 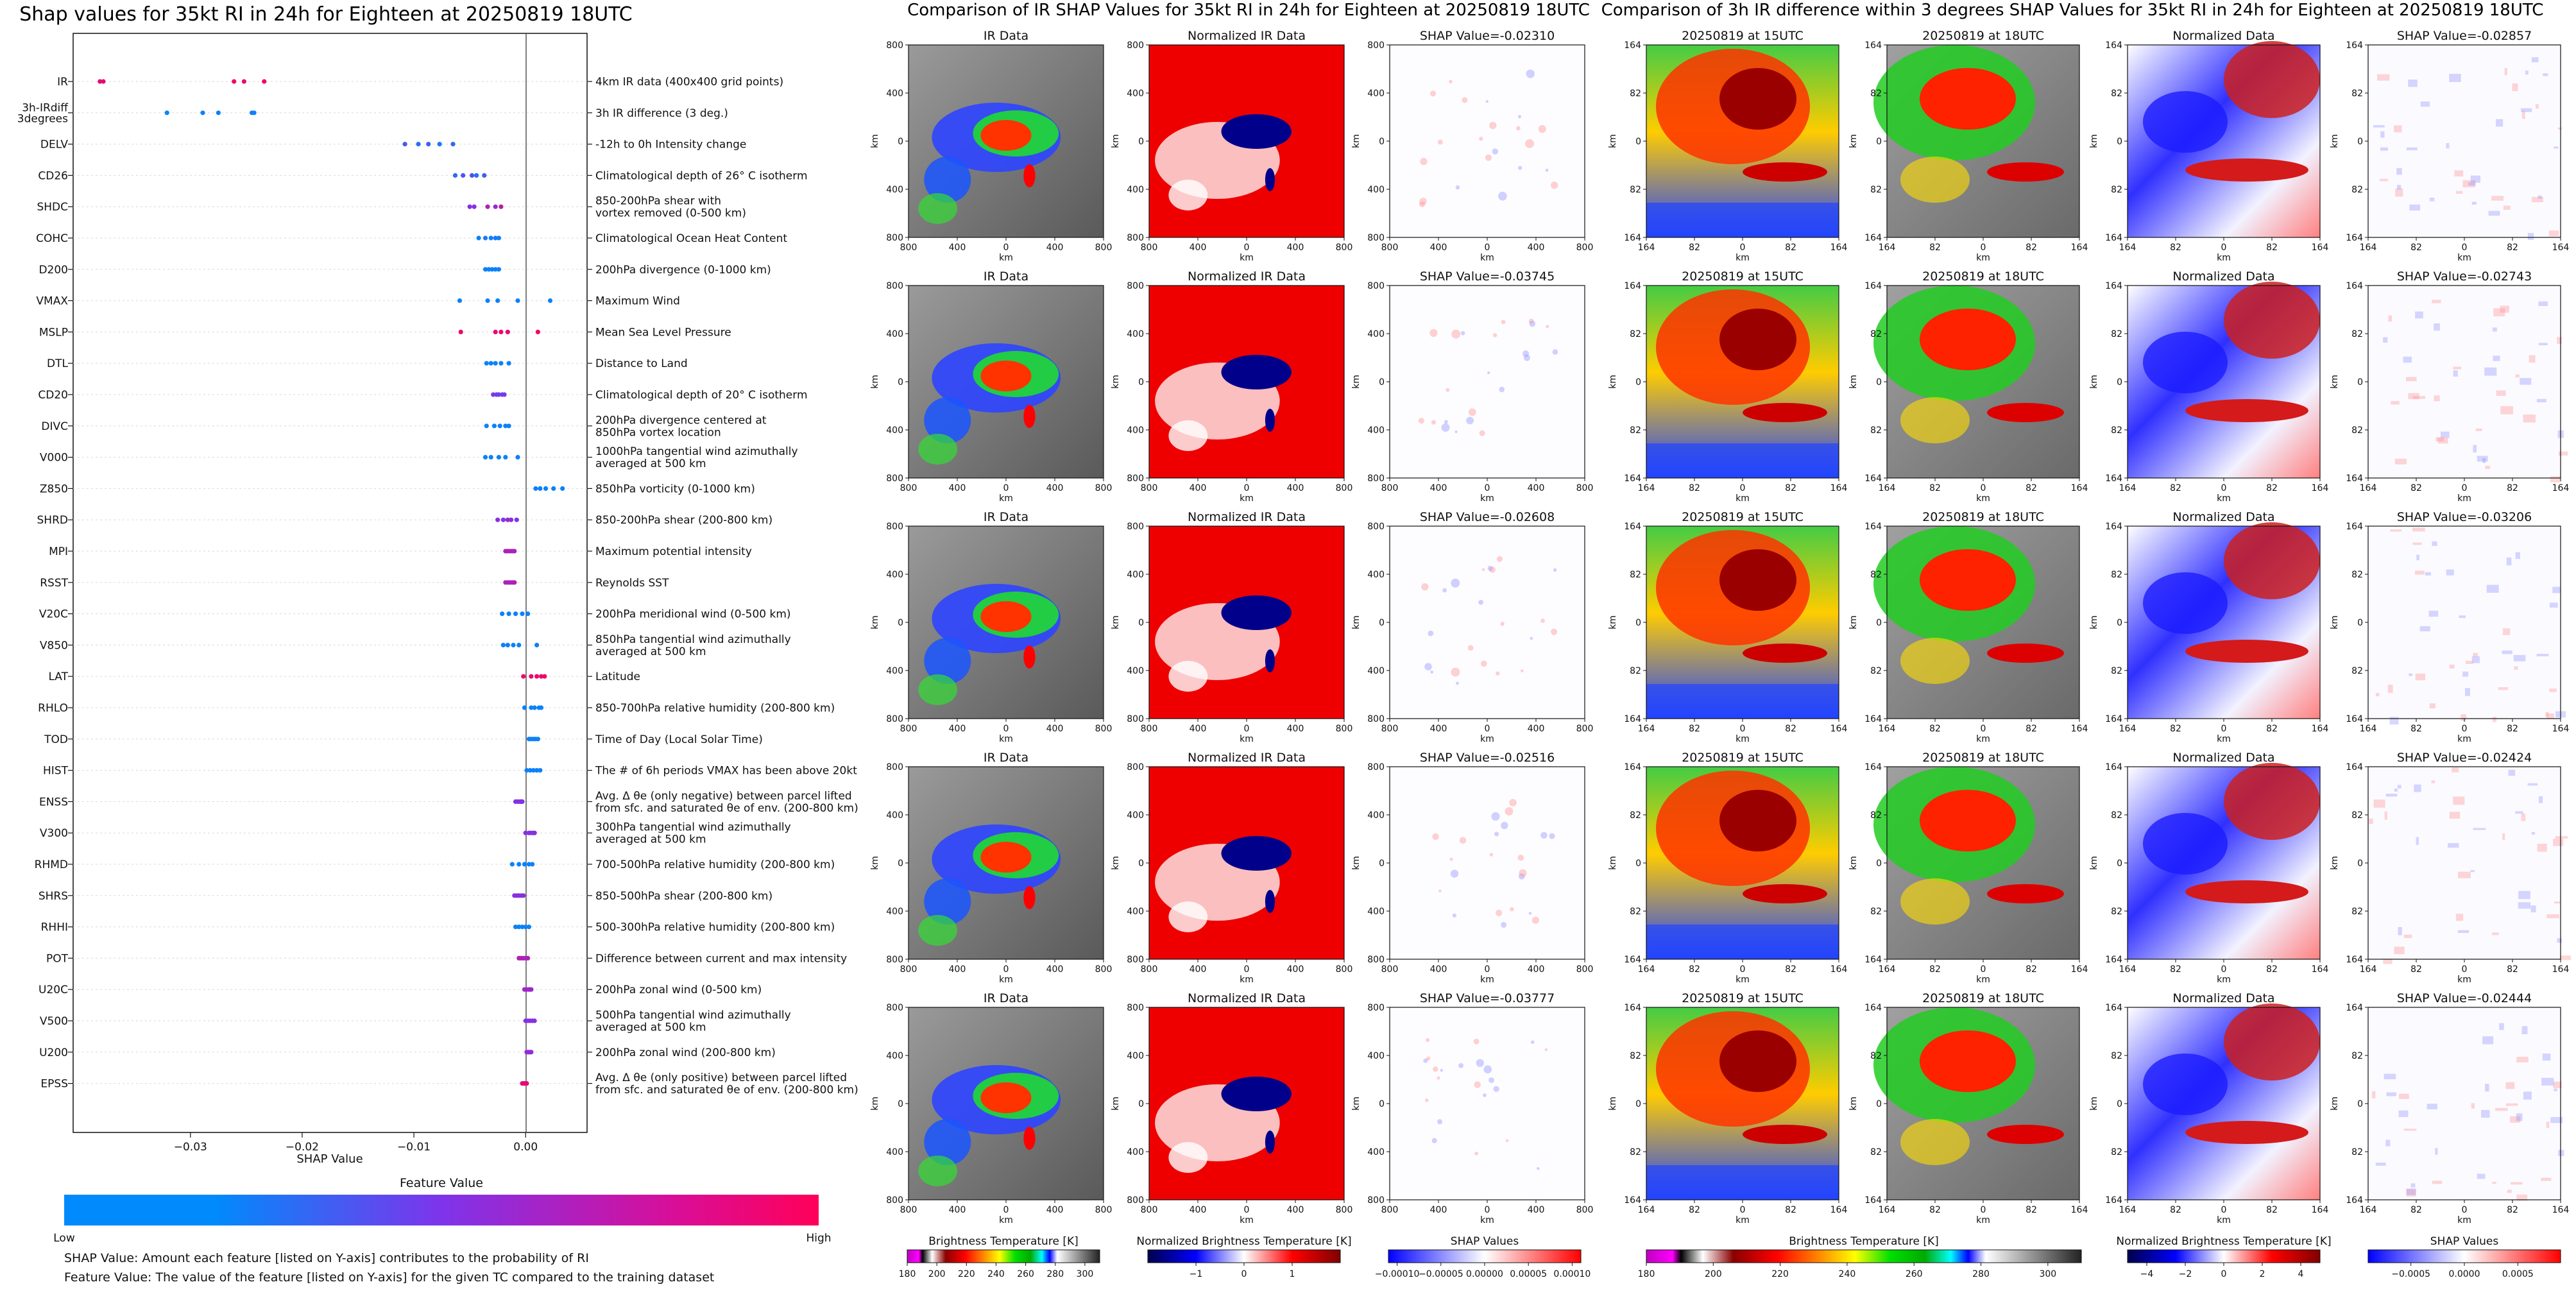 What do you see at coordinates (53, 520) in the screenshot?
I see `feature-name: SHRD` at bounding box center [53, 520].